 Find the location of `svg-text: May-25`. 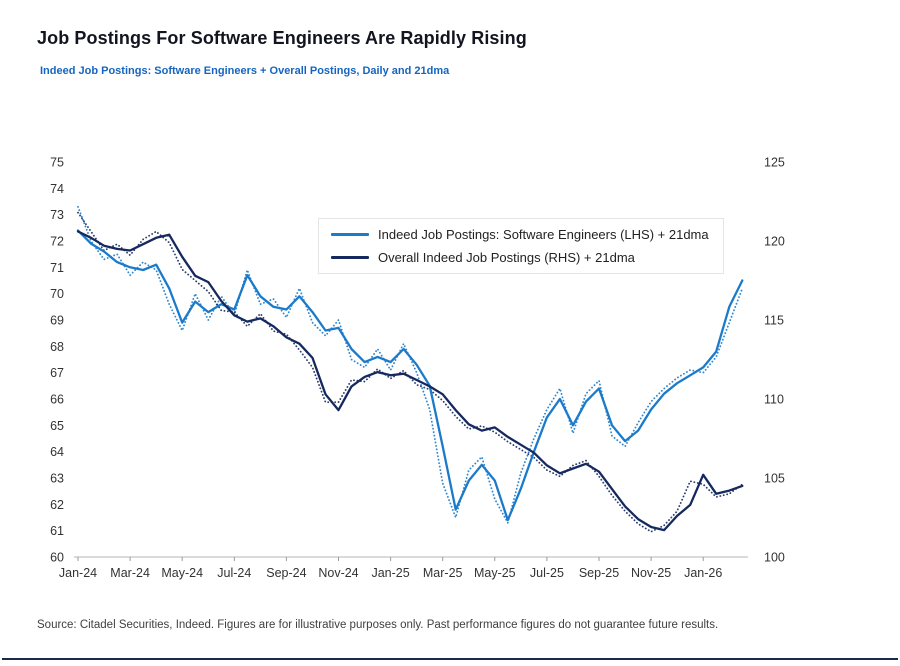

svg-text: May-25 is located at coordinates (495, 573).